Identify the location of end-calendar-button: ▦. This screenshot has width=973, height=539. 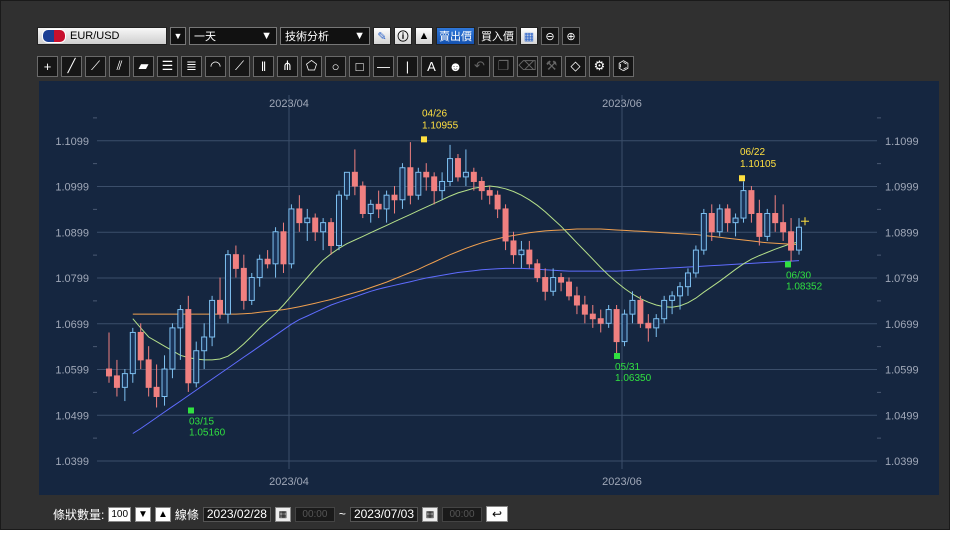
(430, 514).